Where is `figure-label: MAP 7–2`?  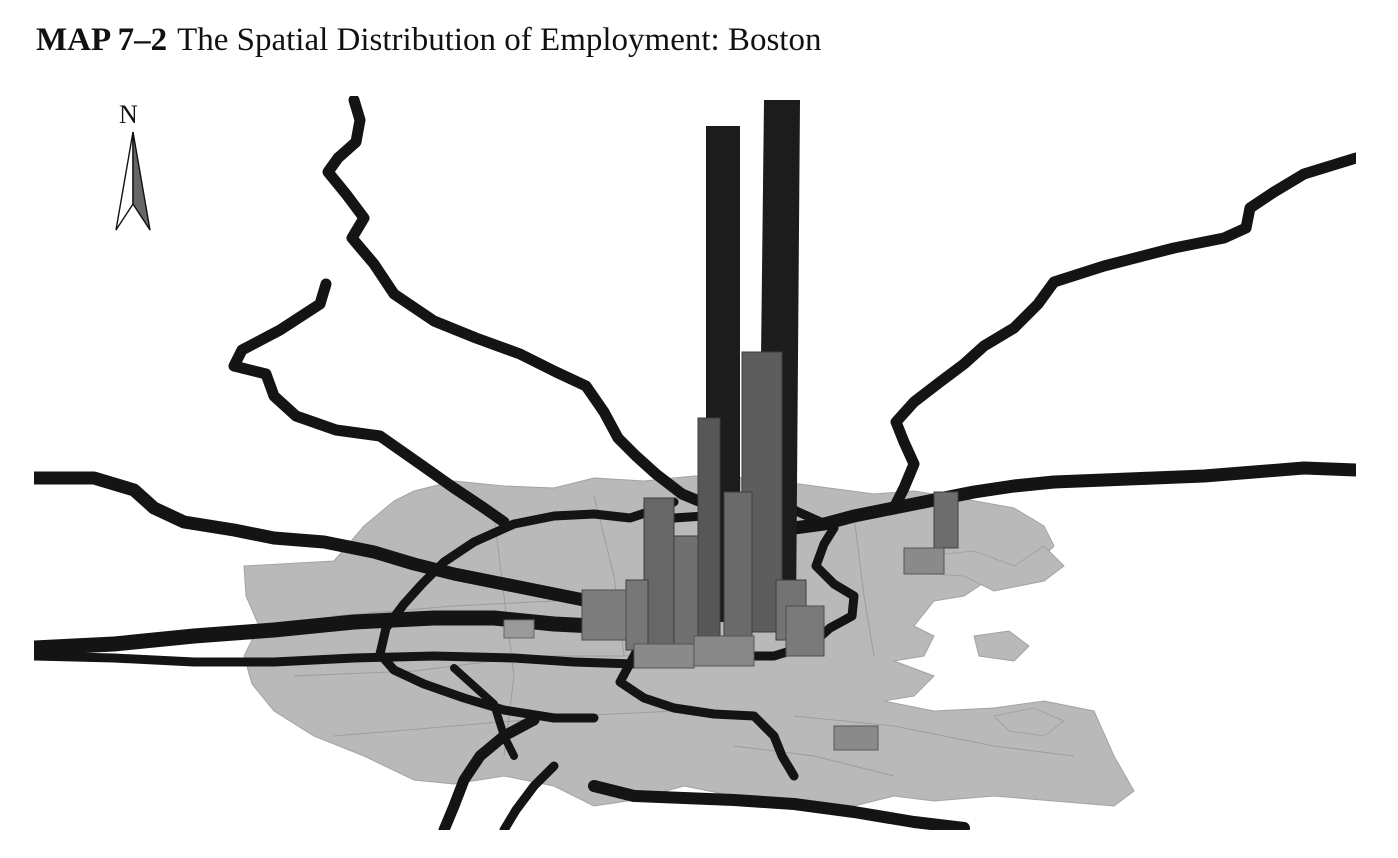
figure-label: MAP 7–2 is located at coordinates (102, 40).